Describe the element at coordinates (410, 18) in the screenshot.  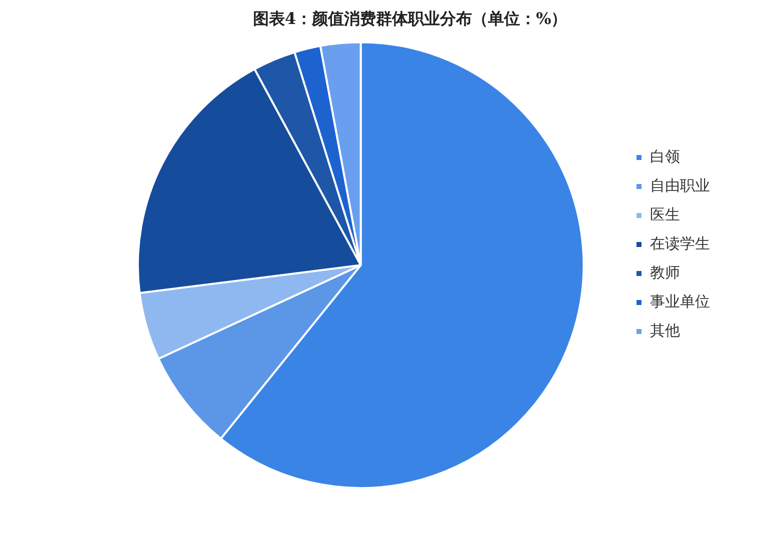
I see `chart-title: 图表4：颜值消费群体职业分布（单位：%）` at that location.